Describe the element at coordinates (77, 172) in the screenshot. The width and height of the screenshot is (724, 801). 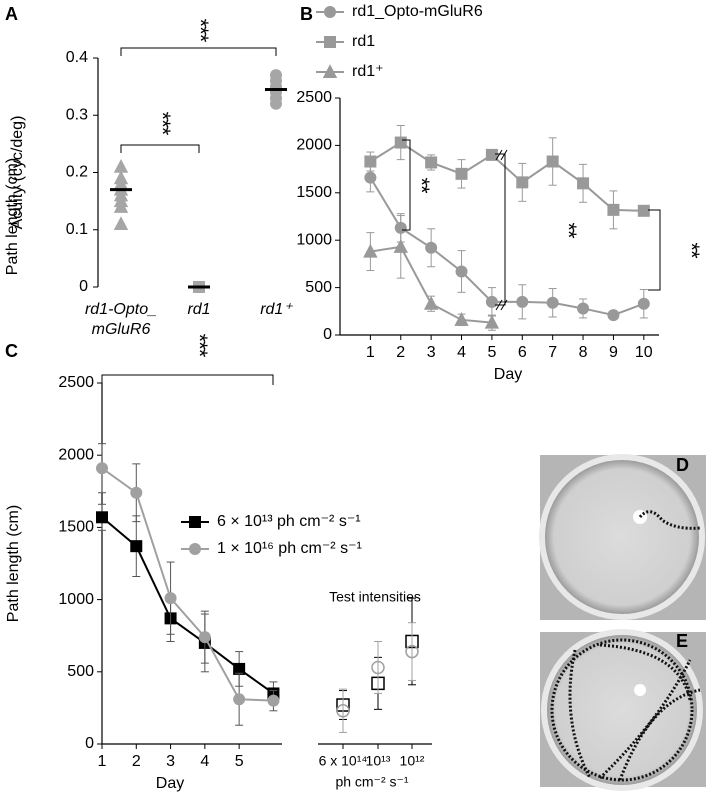
I see `y-tick-label: 0.2` at that location.